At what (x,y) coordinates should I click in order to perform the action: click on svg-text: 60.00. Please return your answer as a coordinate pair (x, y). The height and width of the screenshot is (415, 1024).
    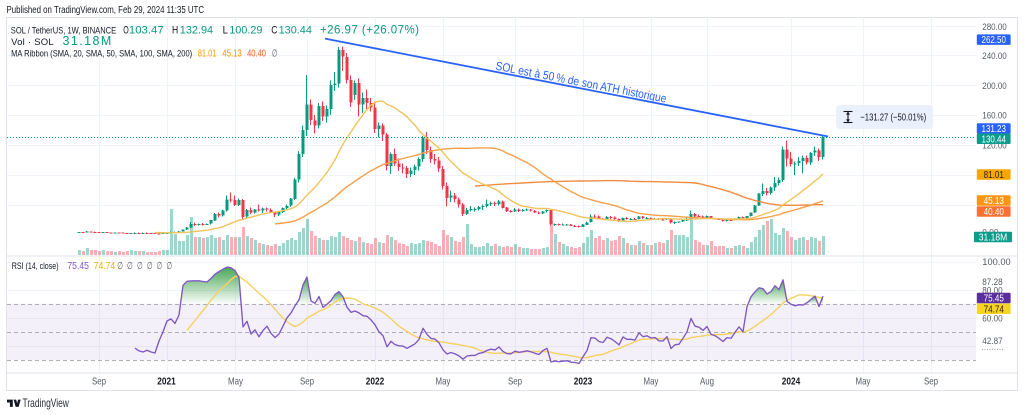
    Looking at the image, I should click on (992, 318).